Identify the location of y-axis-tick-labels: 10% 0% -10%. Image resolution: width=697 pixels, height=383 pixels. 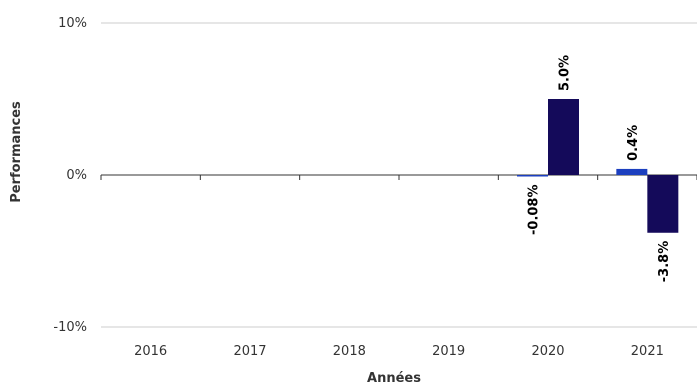
(70, 175).